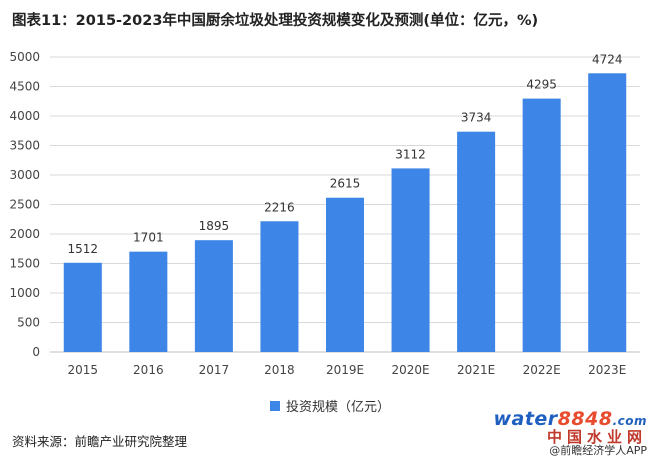 The height and width of the screenshot is (461, 653). I want to click on data-label: 3112, so click(410, 154).